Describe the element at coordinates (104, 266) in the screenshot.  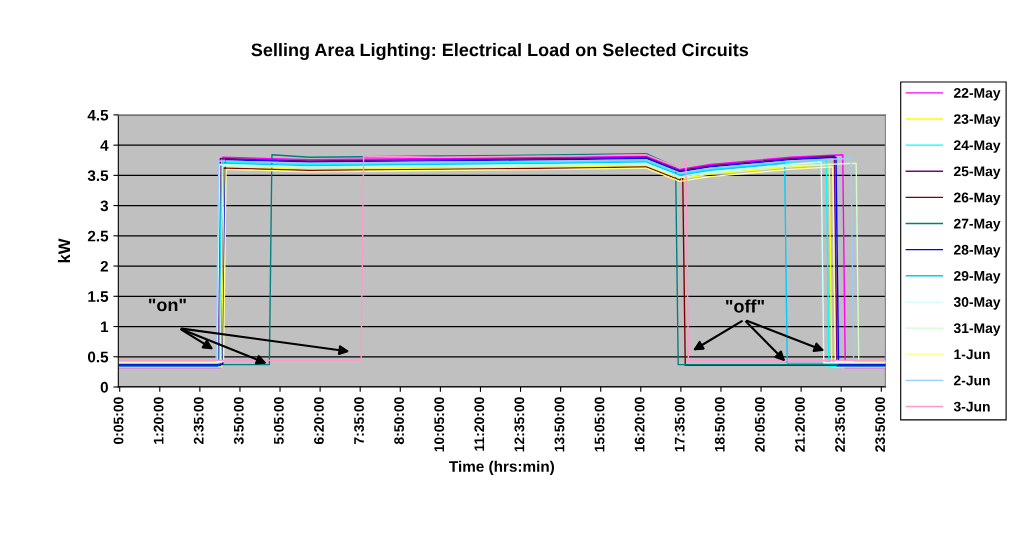
I see `y-tick-label: 2` at that location.